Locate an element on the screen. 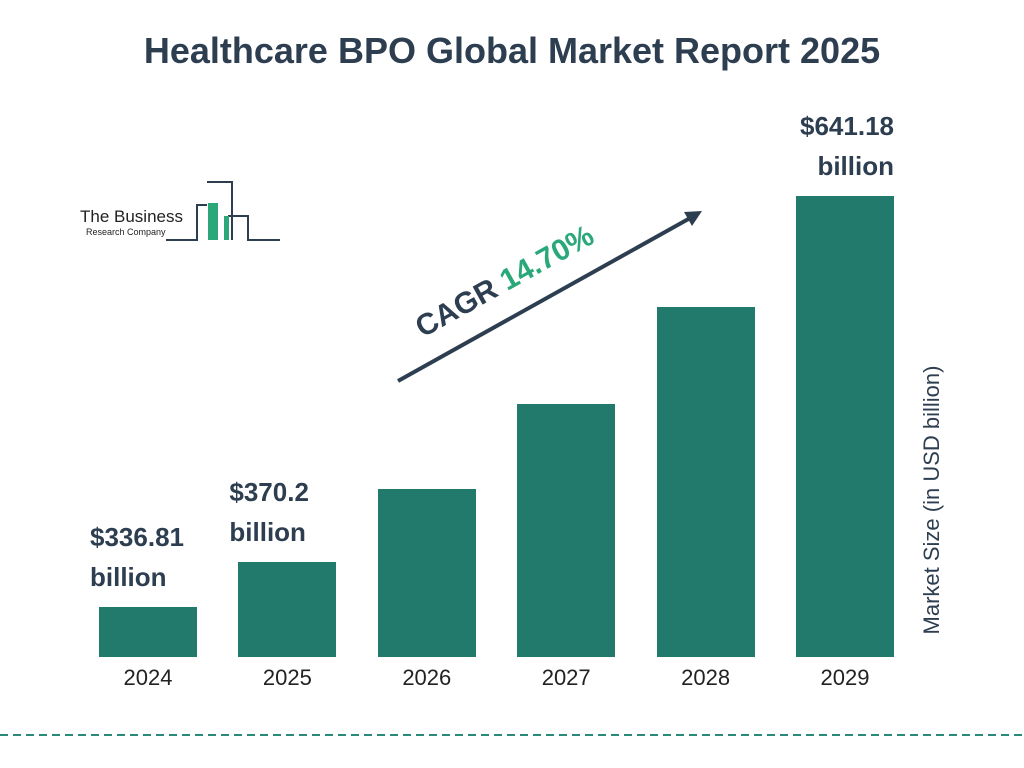  value-label: $336.81 billion is located at coordinates (137, 557).